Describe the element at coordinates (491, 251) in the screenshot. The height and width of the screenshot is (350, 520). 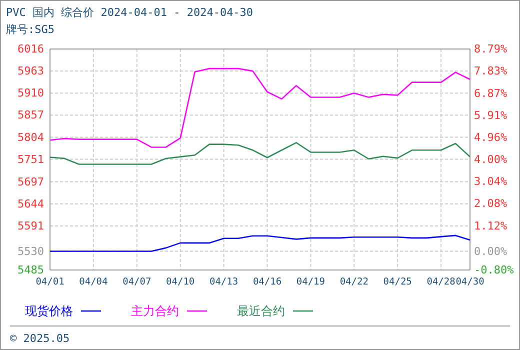
I see `y2-tick-label: 0.00%` at that location.